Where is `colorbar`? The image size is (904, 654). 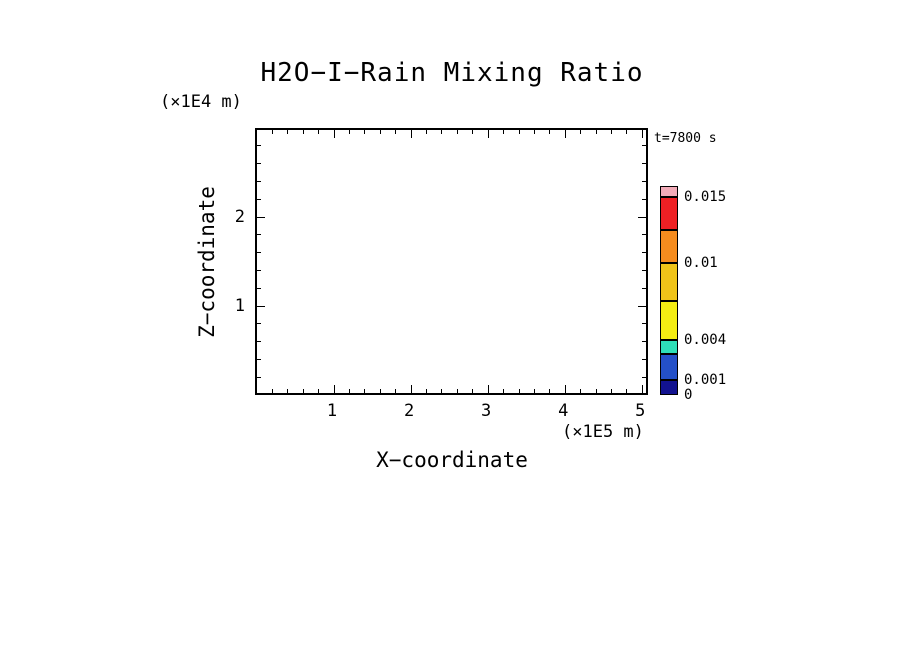
colorbar is located at coordinates (669, 290).